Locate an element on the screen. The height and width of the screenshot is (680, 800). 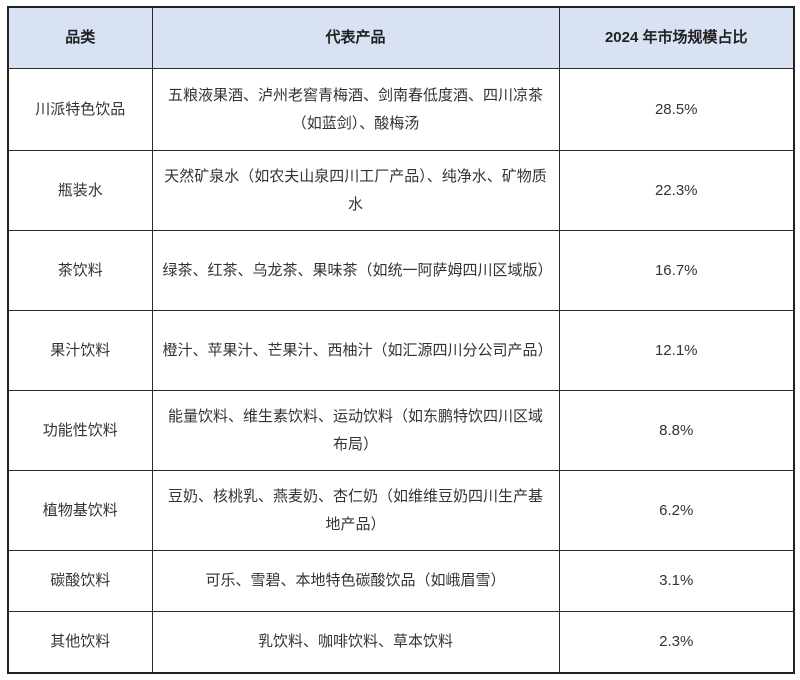
cell-category: 植物基饮料 is located at coordinates (80, 510).